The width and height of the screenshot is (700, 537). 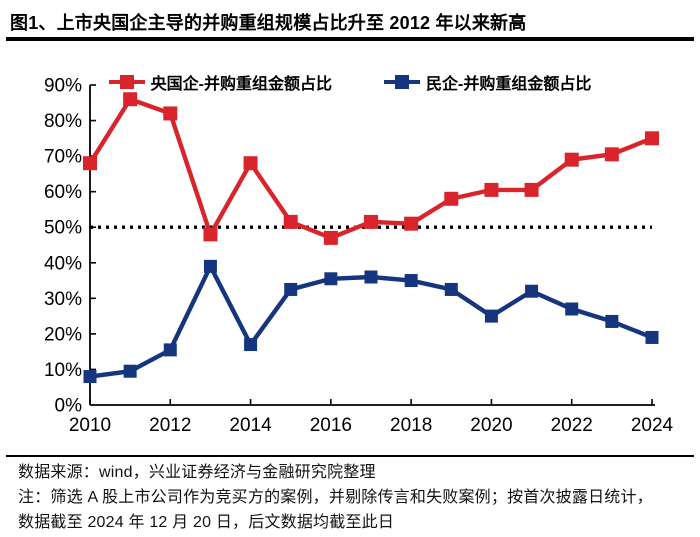 What do you see at coordinates (63, 228) in the screenshot?
I see `y-tick-label: 50%` at bounding box center [63, 228].